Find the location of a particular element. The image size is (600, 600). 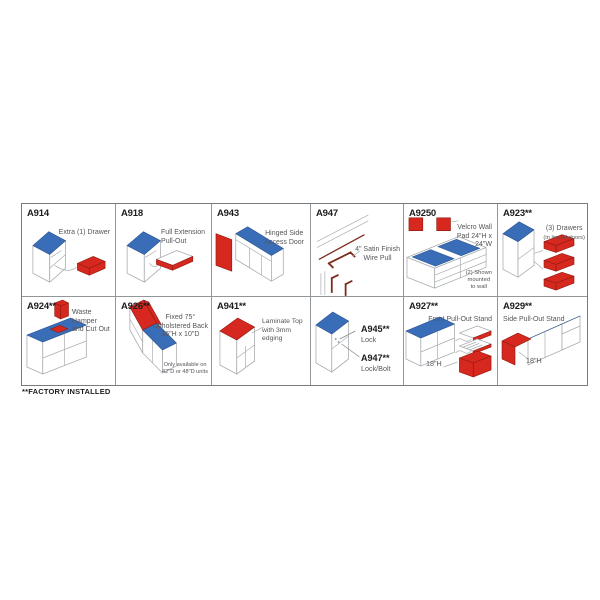

description-line: Full Extension is located at coordinates (183, 232).